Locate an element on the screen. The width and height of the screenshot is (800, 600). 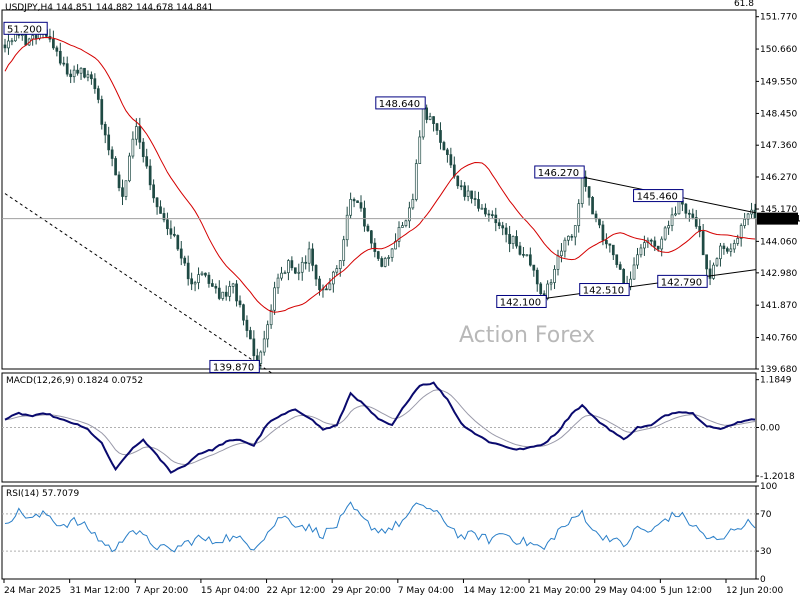
price-tick-label: 151.770 is located at coordinates (778, 18).